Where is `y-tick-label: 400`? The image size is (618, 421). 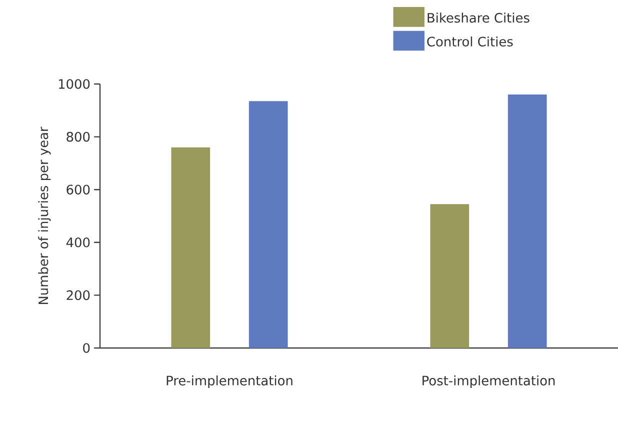 y-tick-label: 400 is located at coordinates (78, 243).